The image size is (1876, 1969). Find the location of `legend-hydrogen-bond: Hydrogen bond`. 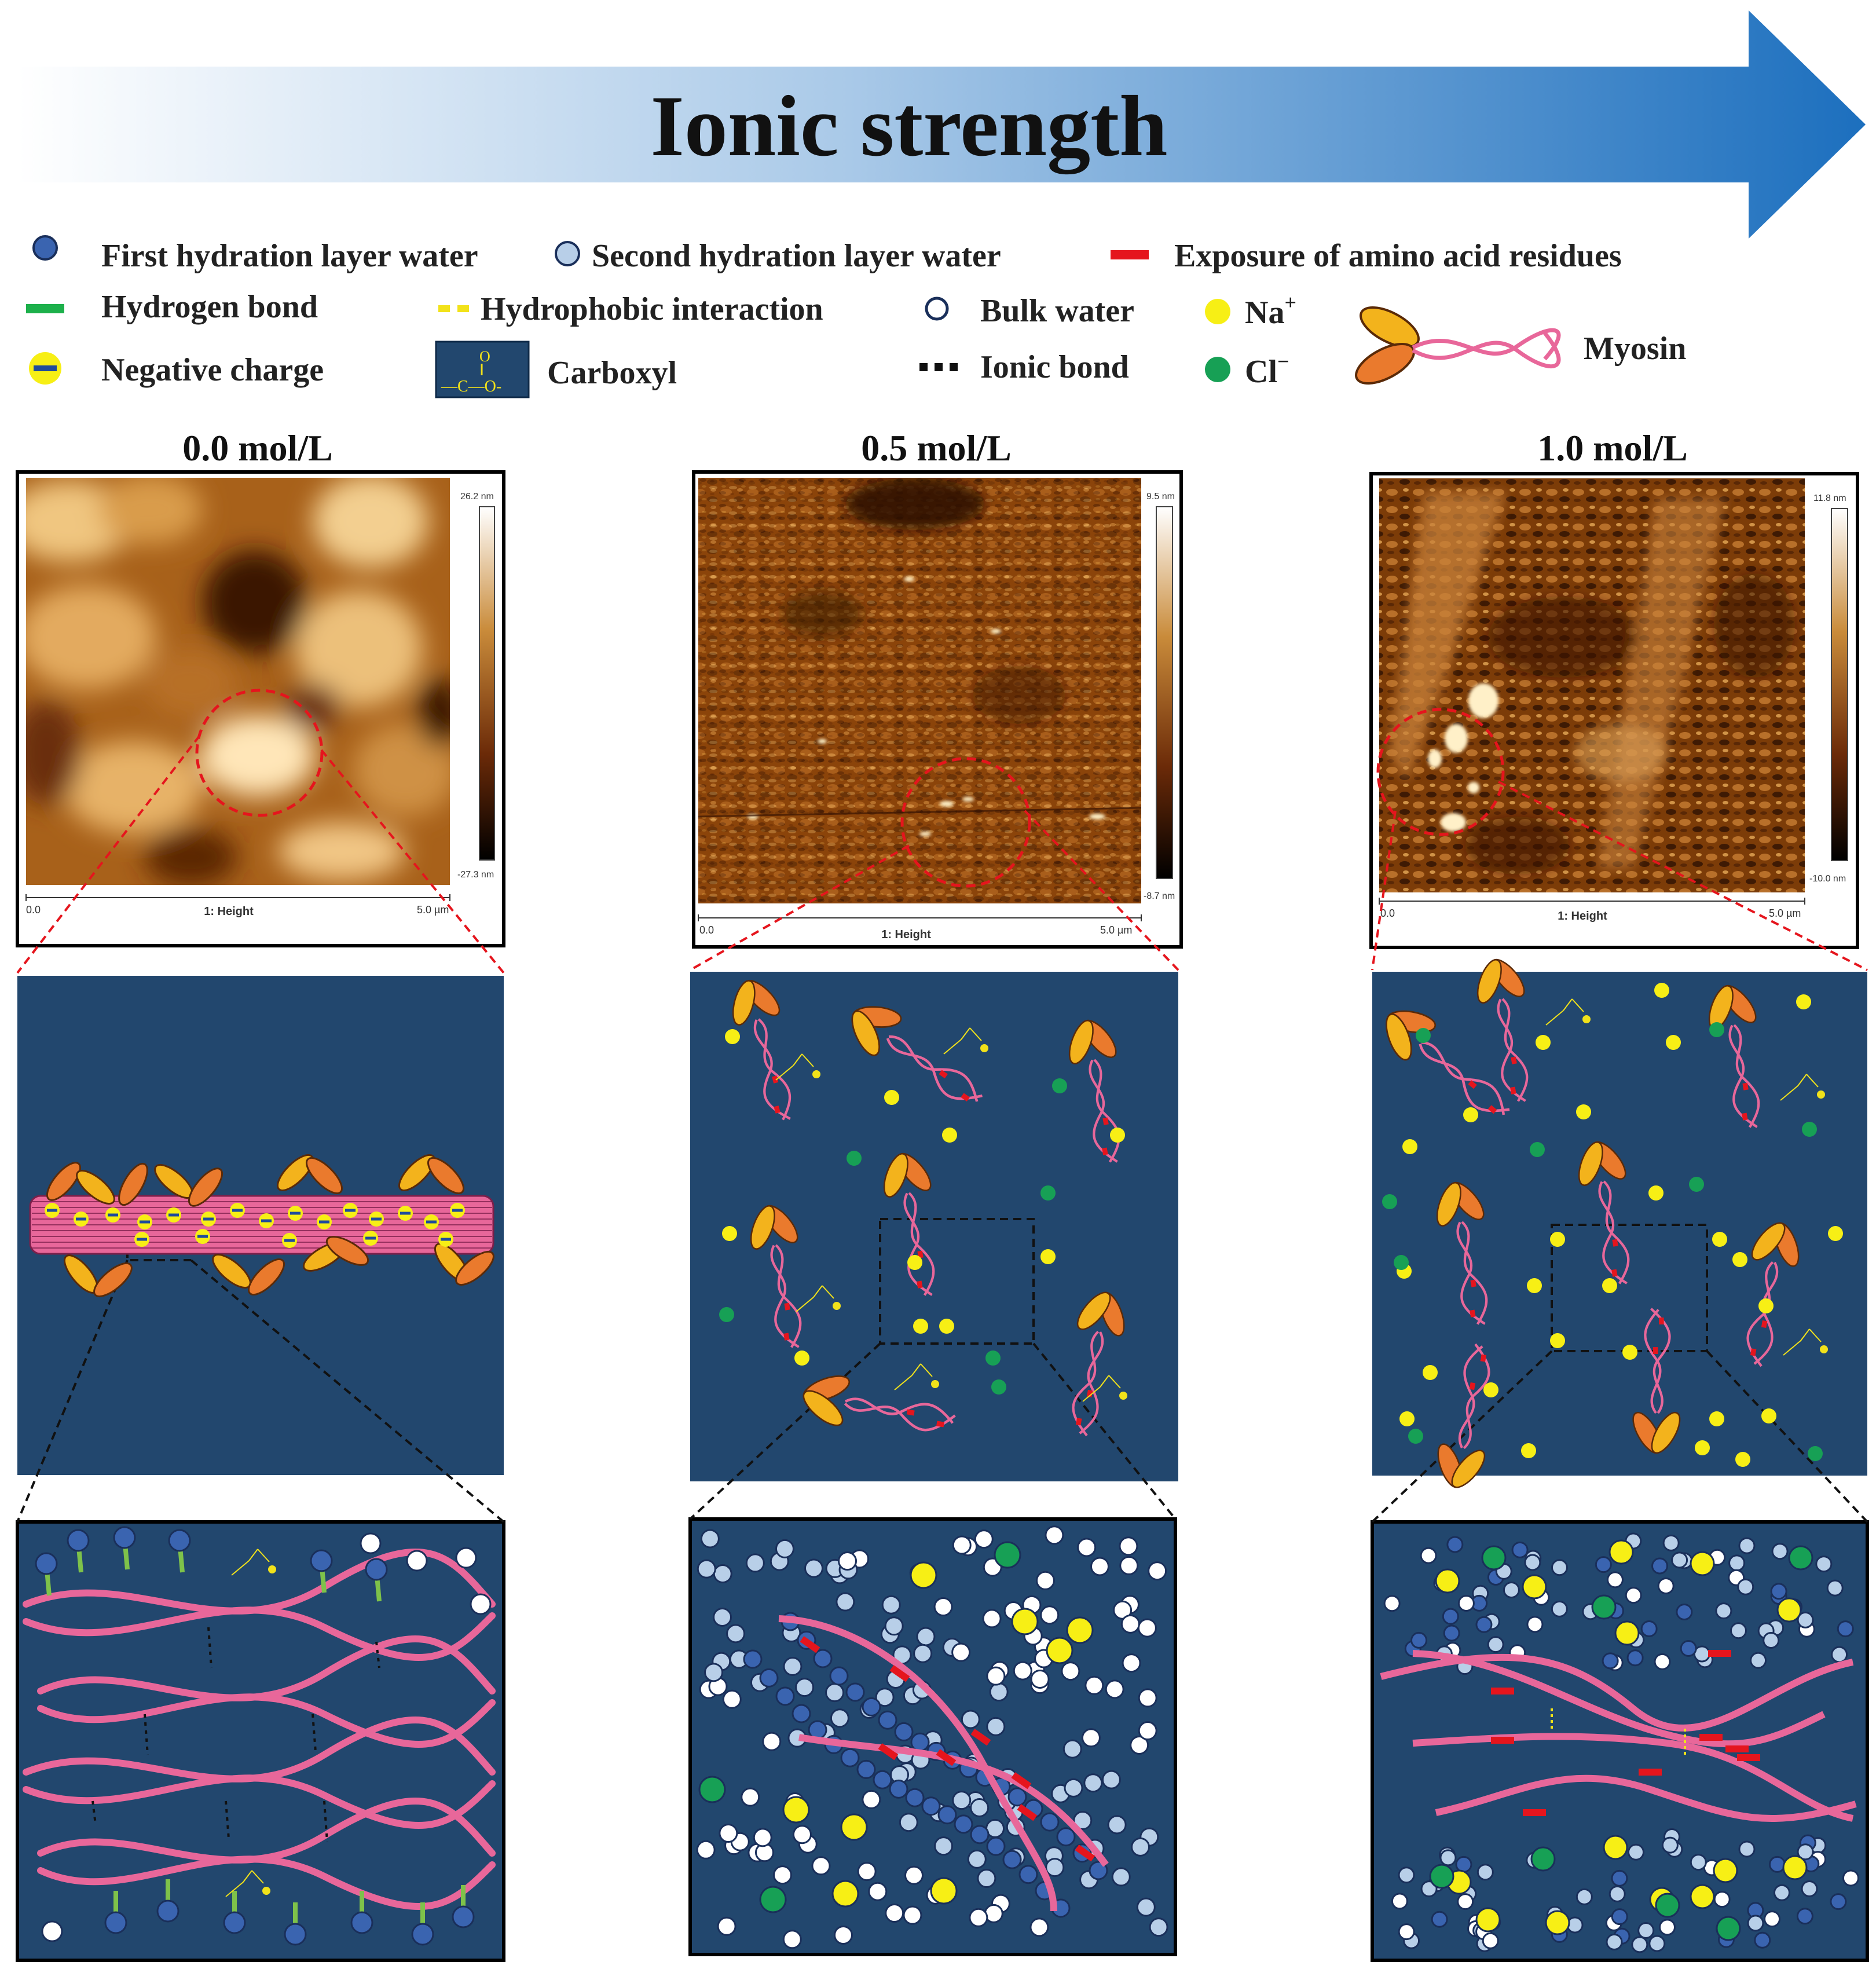

legend-hydrogen-bond: Hydrogen bond is located at coordinates (210, 307).